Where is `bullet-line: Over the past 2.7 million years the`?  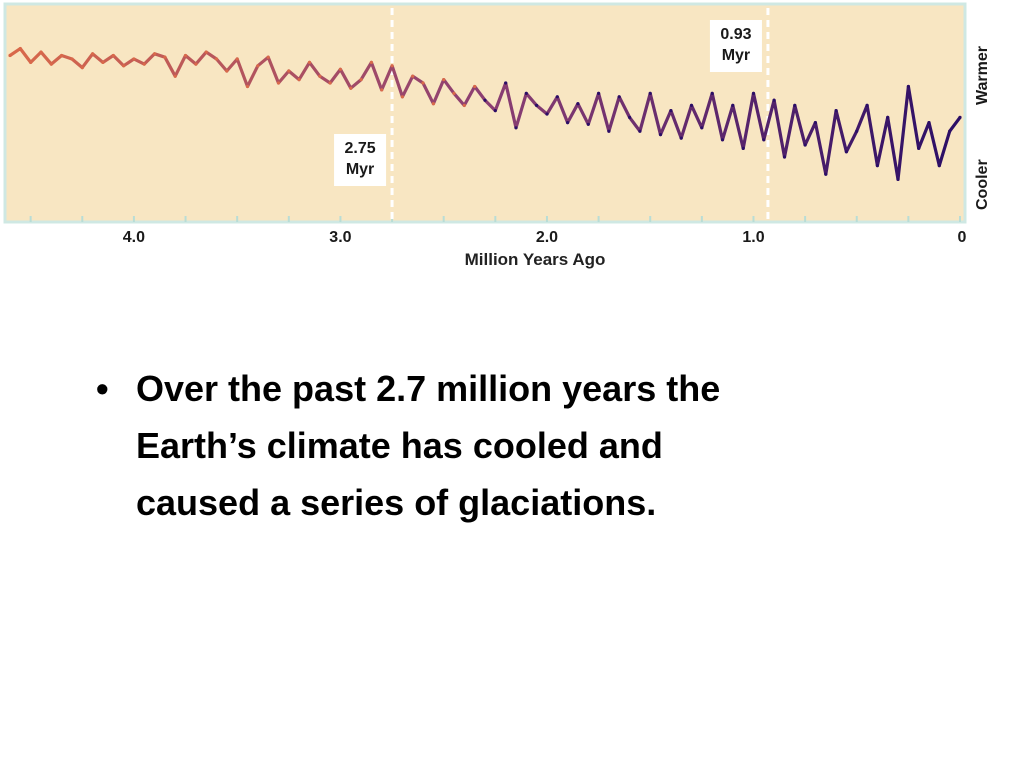
bullet-line: Over the past 2.7 million years the is located at coordinates (428, 388).